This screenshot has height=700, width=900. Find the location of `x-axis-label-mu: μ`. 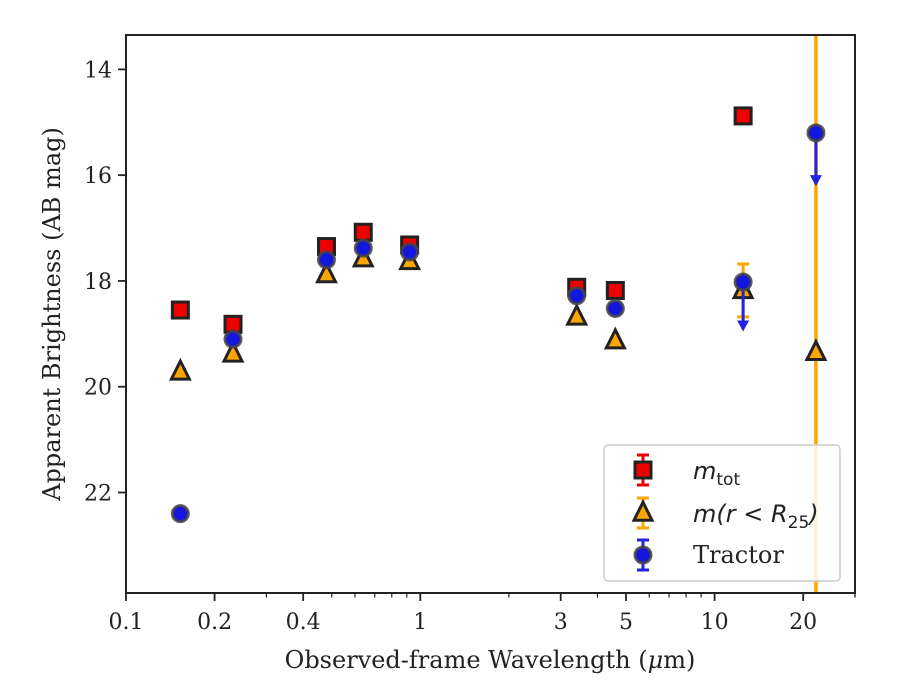

x-axis-label-mu: μ is located at coordinates (656, 660).